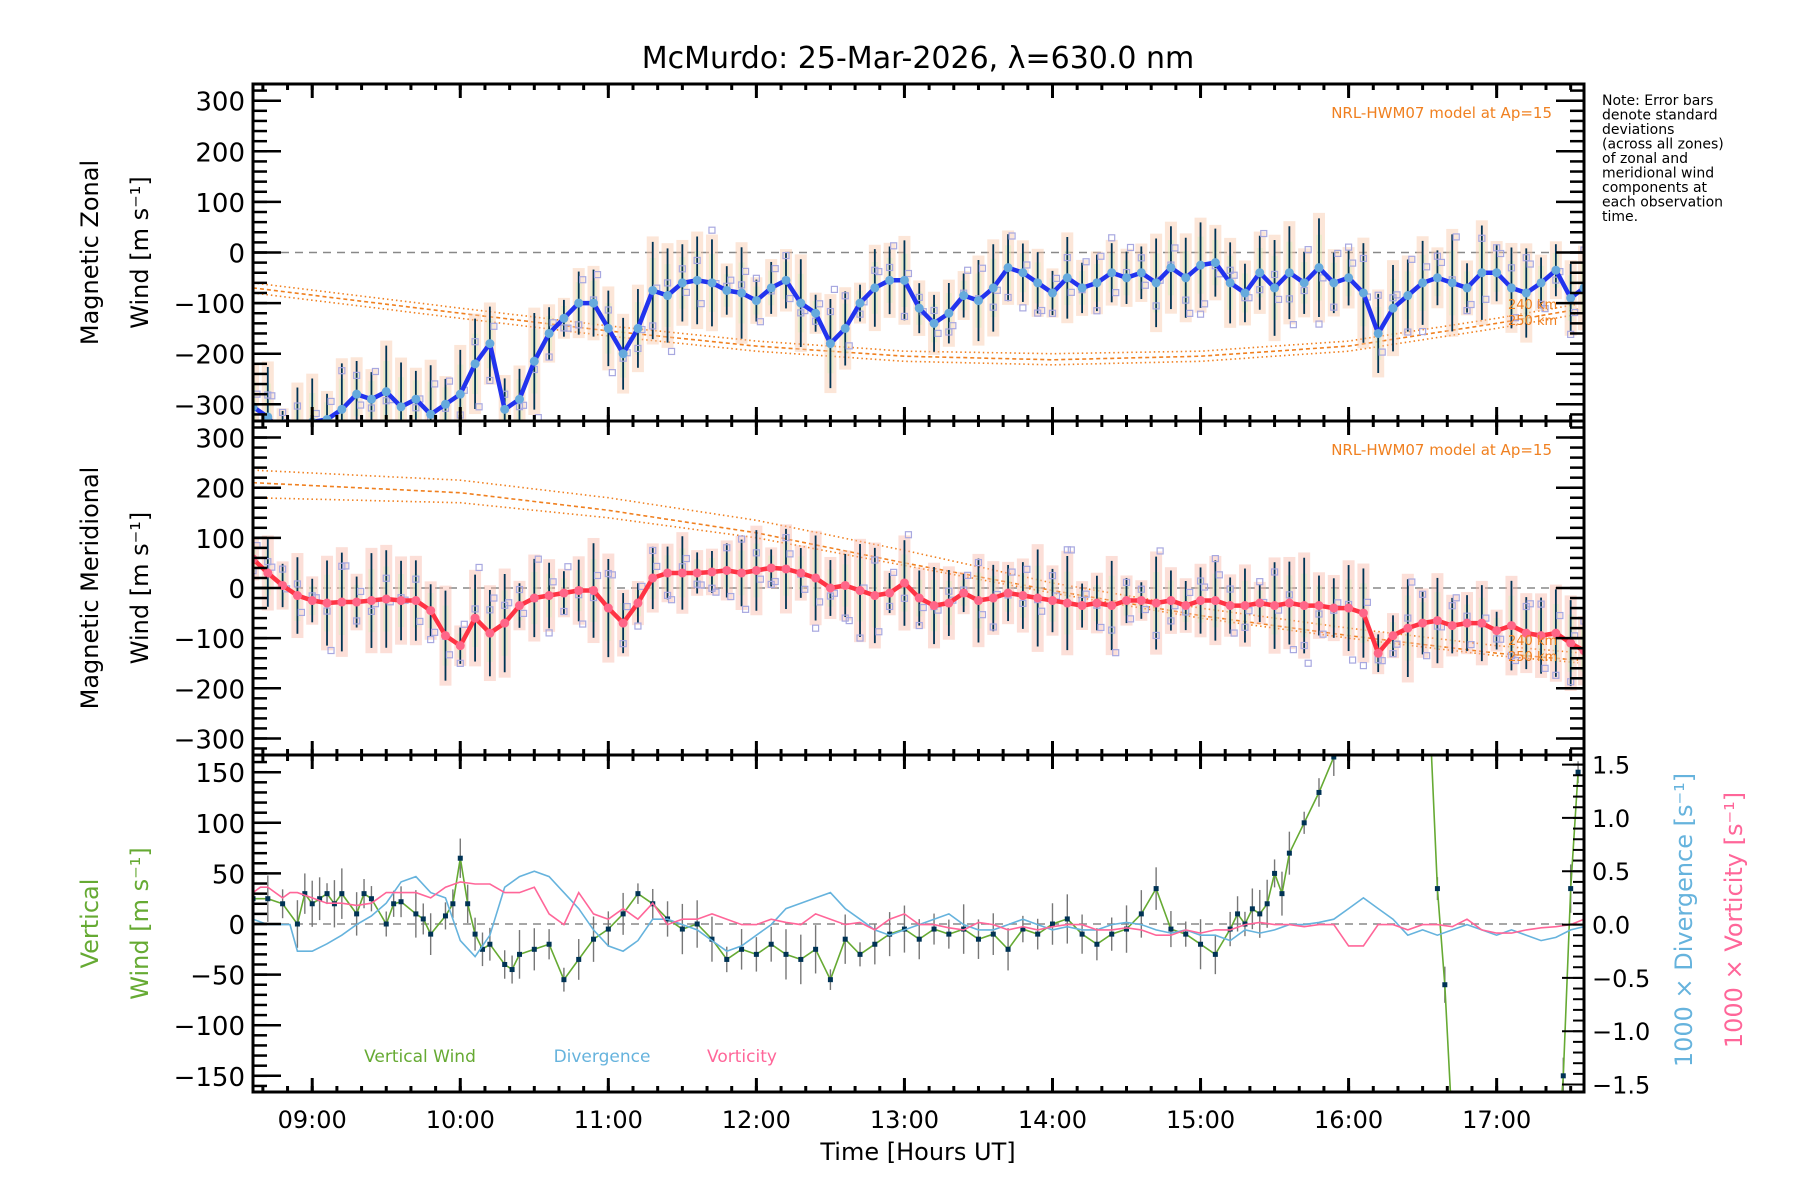 The height and width of the screenshot is (1200, 1800). Describe the element at coordinates (460, 1120) in the screenshot. I see `x-tick-label: 10:00` at that location.